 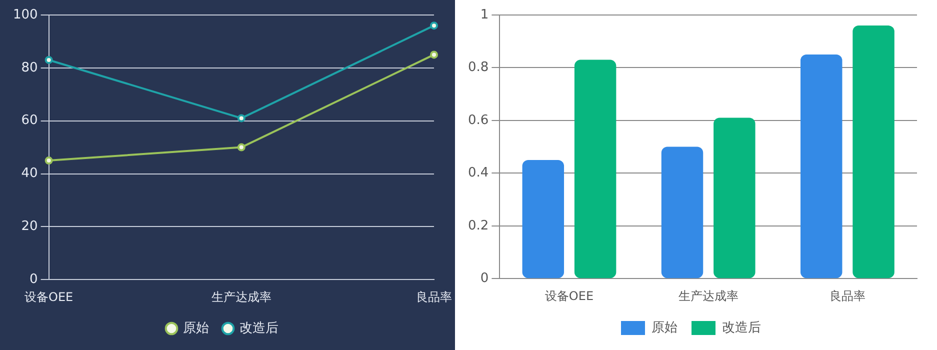 What do you see at coordinates (478, 226) in the screenshot?
I see `y-tick-label: 0.2` at bounding box center [478, 226].